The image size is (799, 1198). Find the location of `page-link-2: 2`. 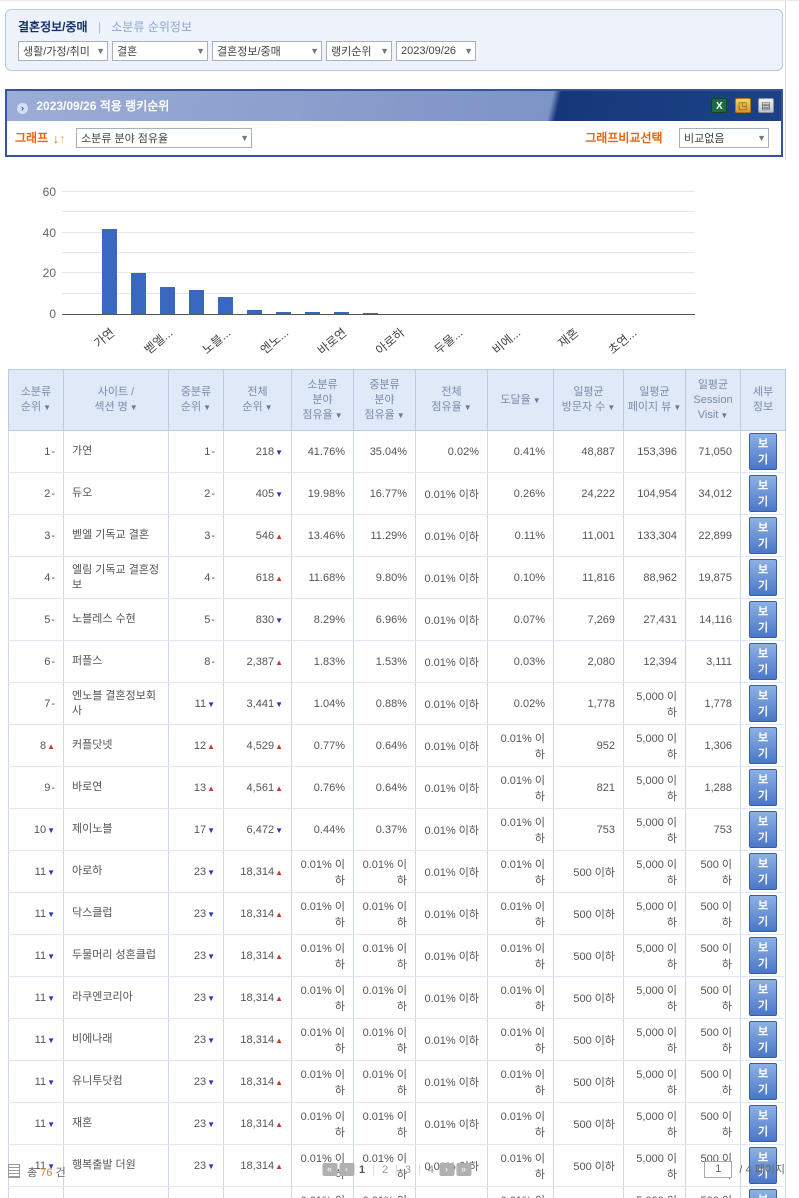

page-link-2: 2 is located at coordinates (385, 1170).